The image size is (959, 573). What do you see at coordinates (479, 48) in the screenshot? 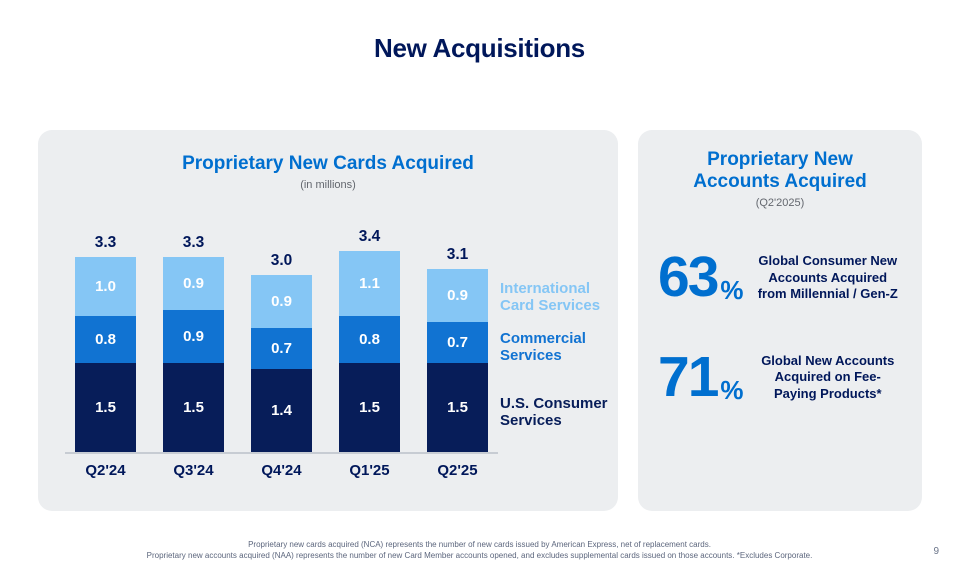
I see `page-title: New Acquisitions` at bounding box center [479, 48].